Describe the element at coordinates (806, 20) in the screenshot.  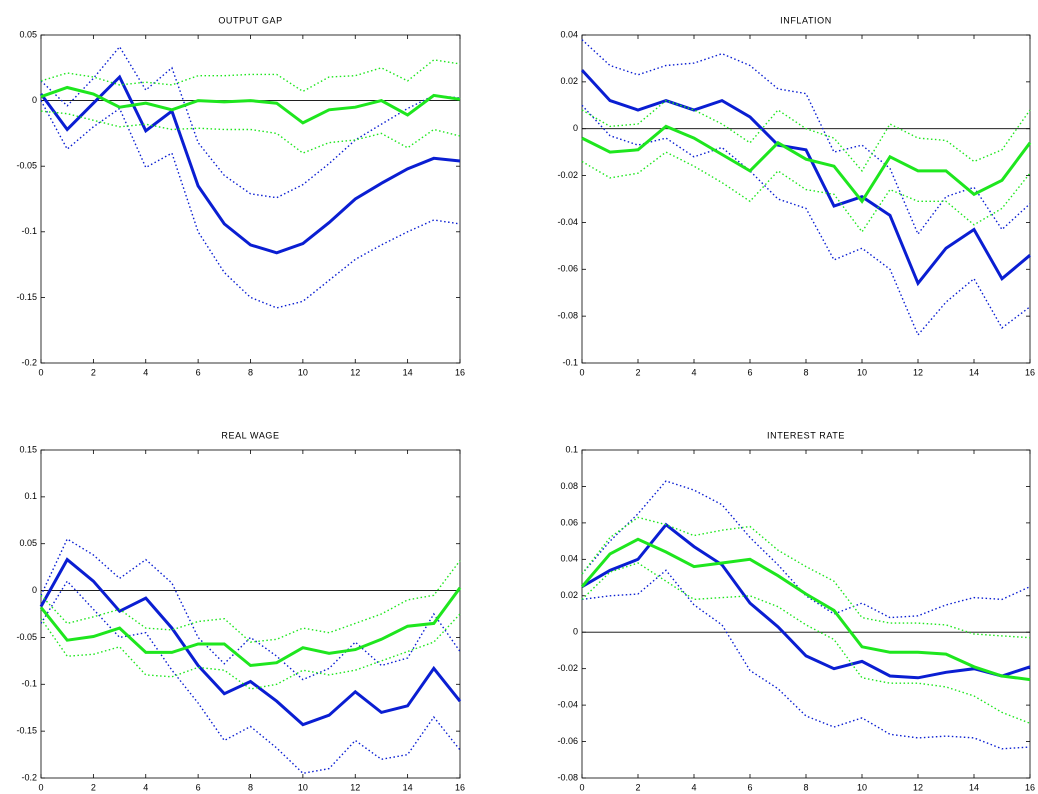
I see `subplot-title: INFLATION` at that location.